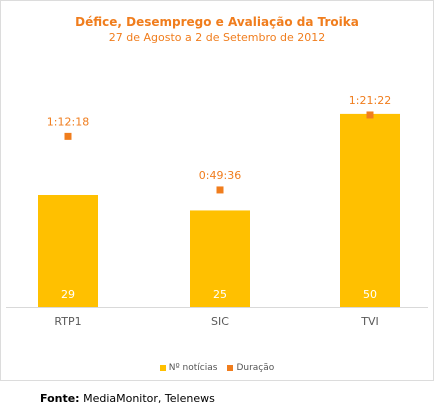 This screenshot has height=416, width=434. What do you see at coordinates (147, 398) in the screenshot?
I see `source-text: MediaMonitor, Telenews` at bounding box center [147, 398].